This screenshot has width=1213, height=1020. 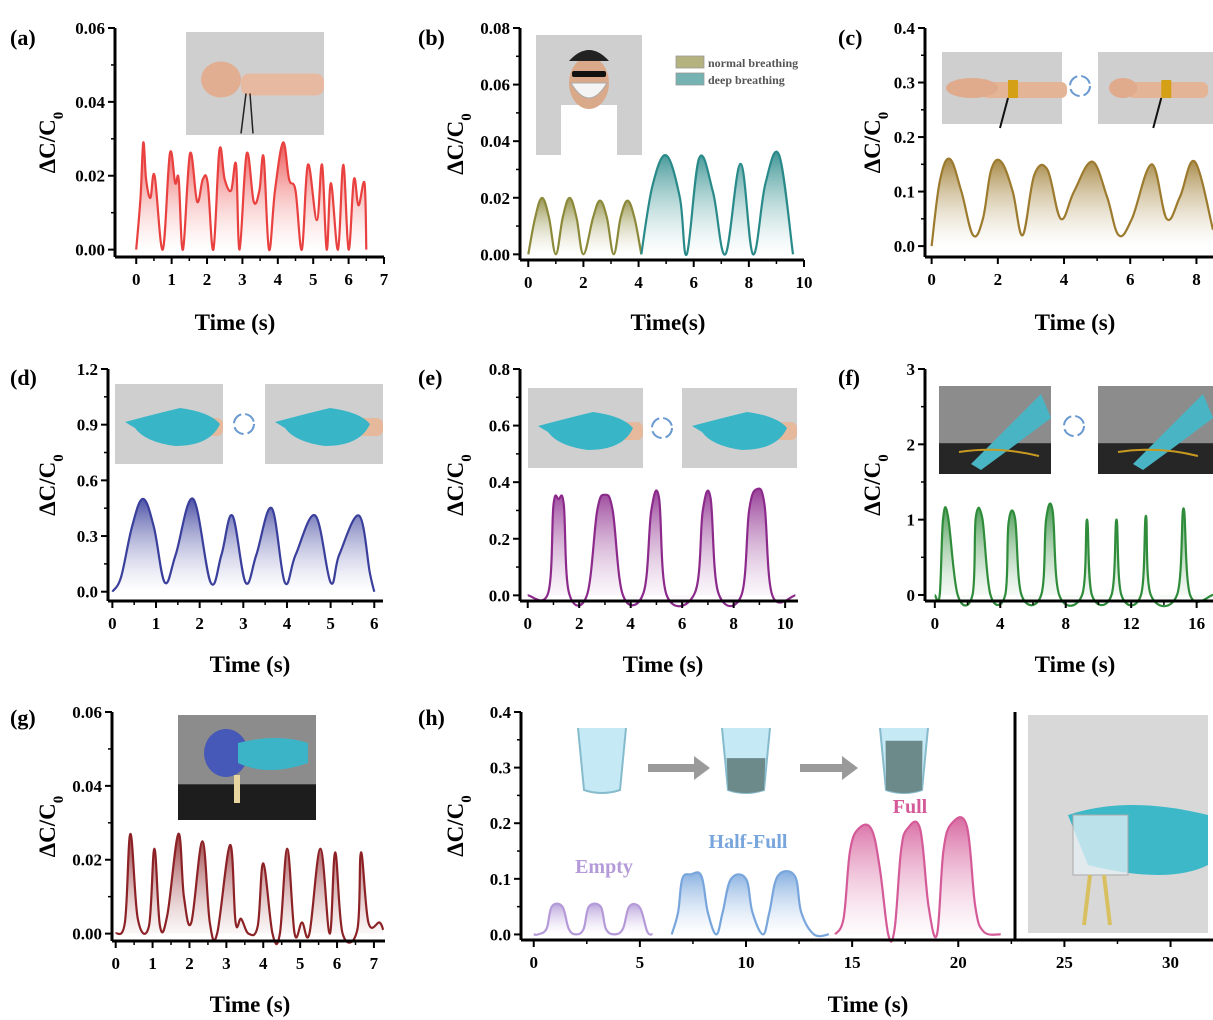 I want to click on y-tick-label: 0.0, so click(x=499, y=595).